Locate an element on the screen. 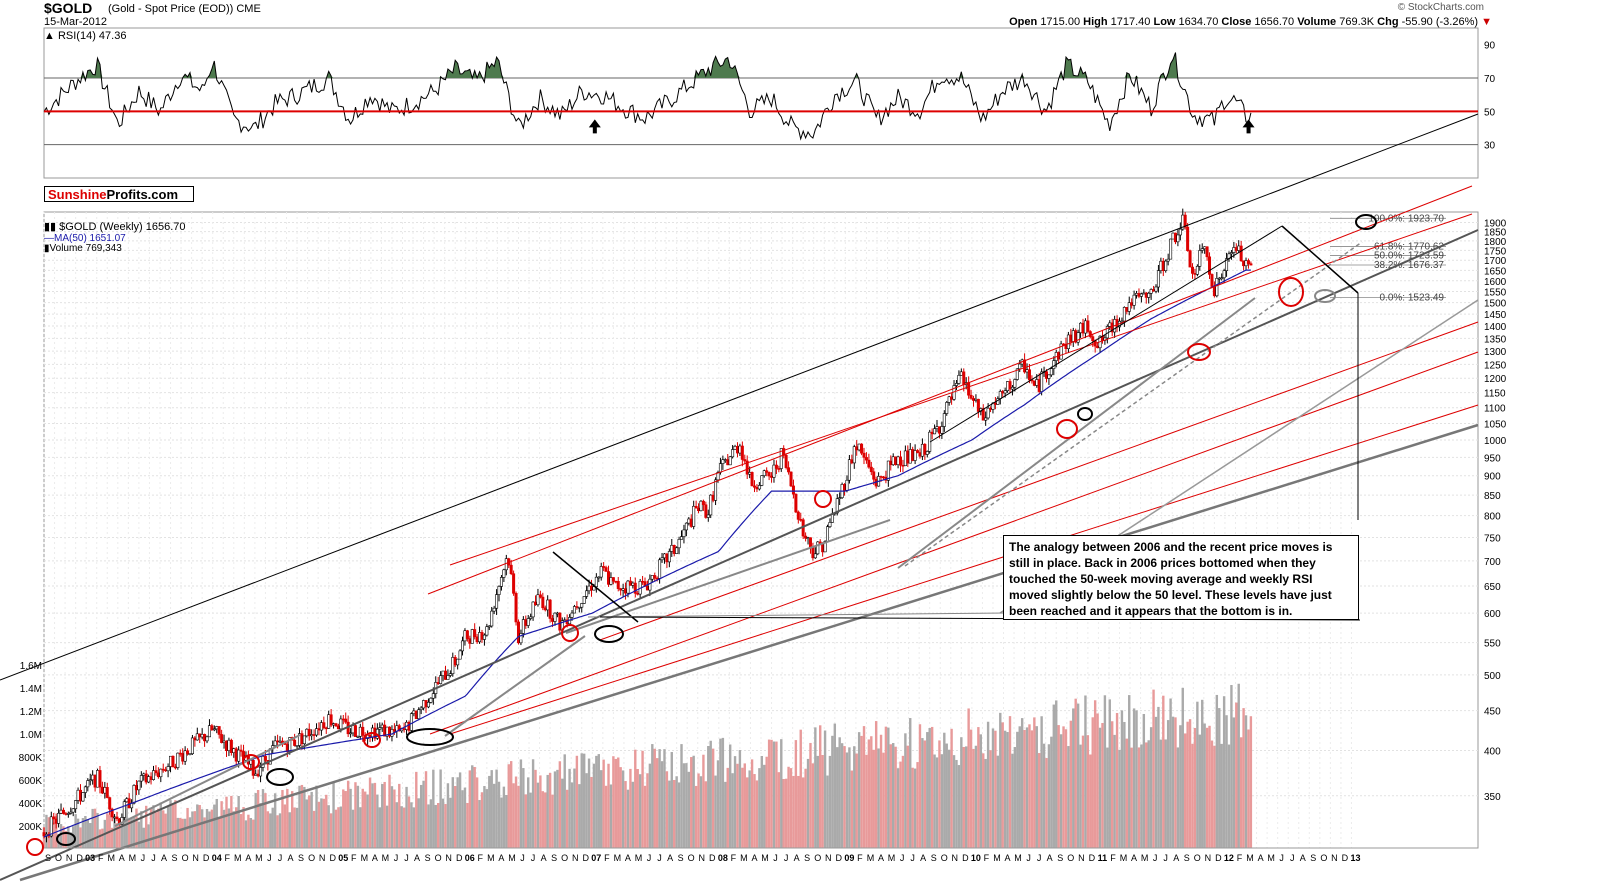 The width and height of the screenshot is (1600, 885). circle-2011 is located at coordinates (1199, 352).